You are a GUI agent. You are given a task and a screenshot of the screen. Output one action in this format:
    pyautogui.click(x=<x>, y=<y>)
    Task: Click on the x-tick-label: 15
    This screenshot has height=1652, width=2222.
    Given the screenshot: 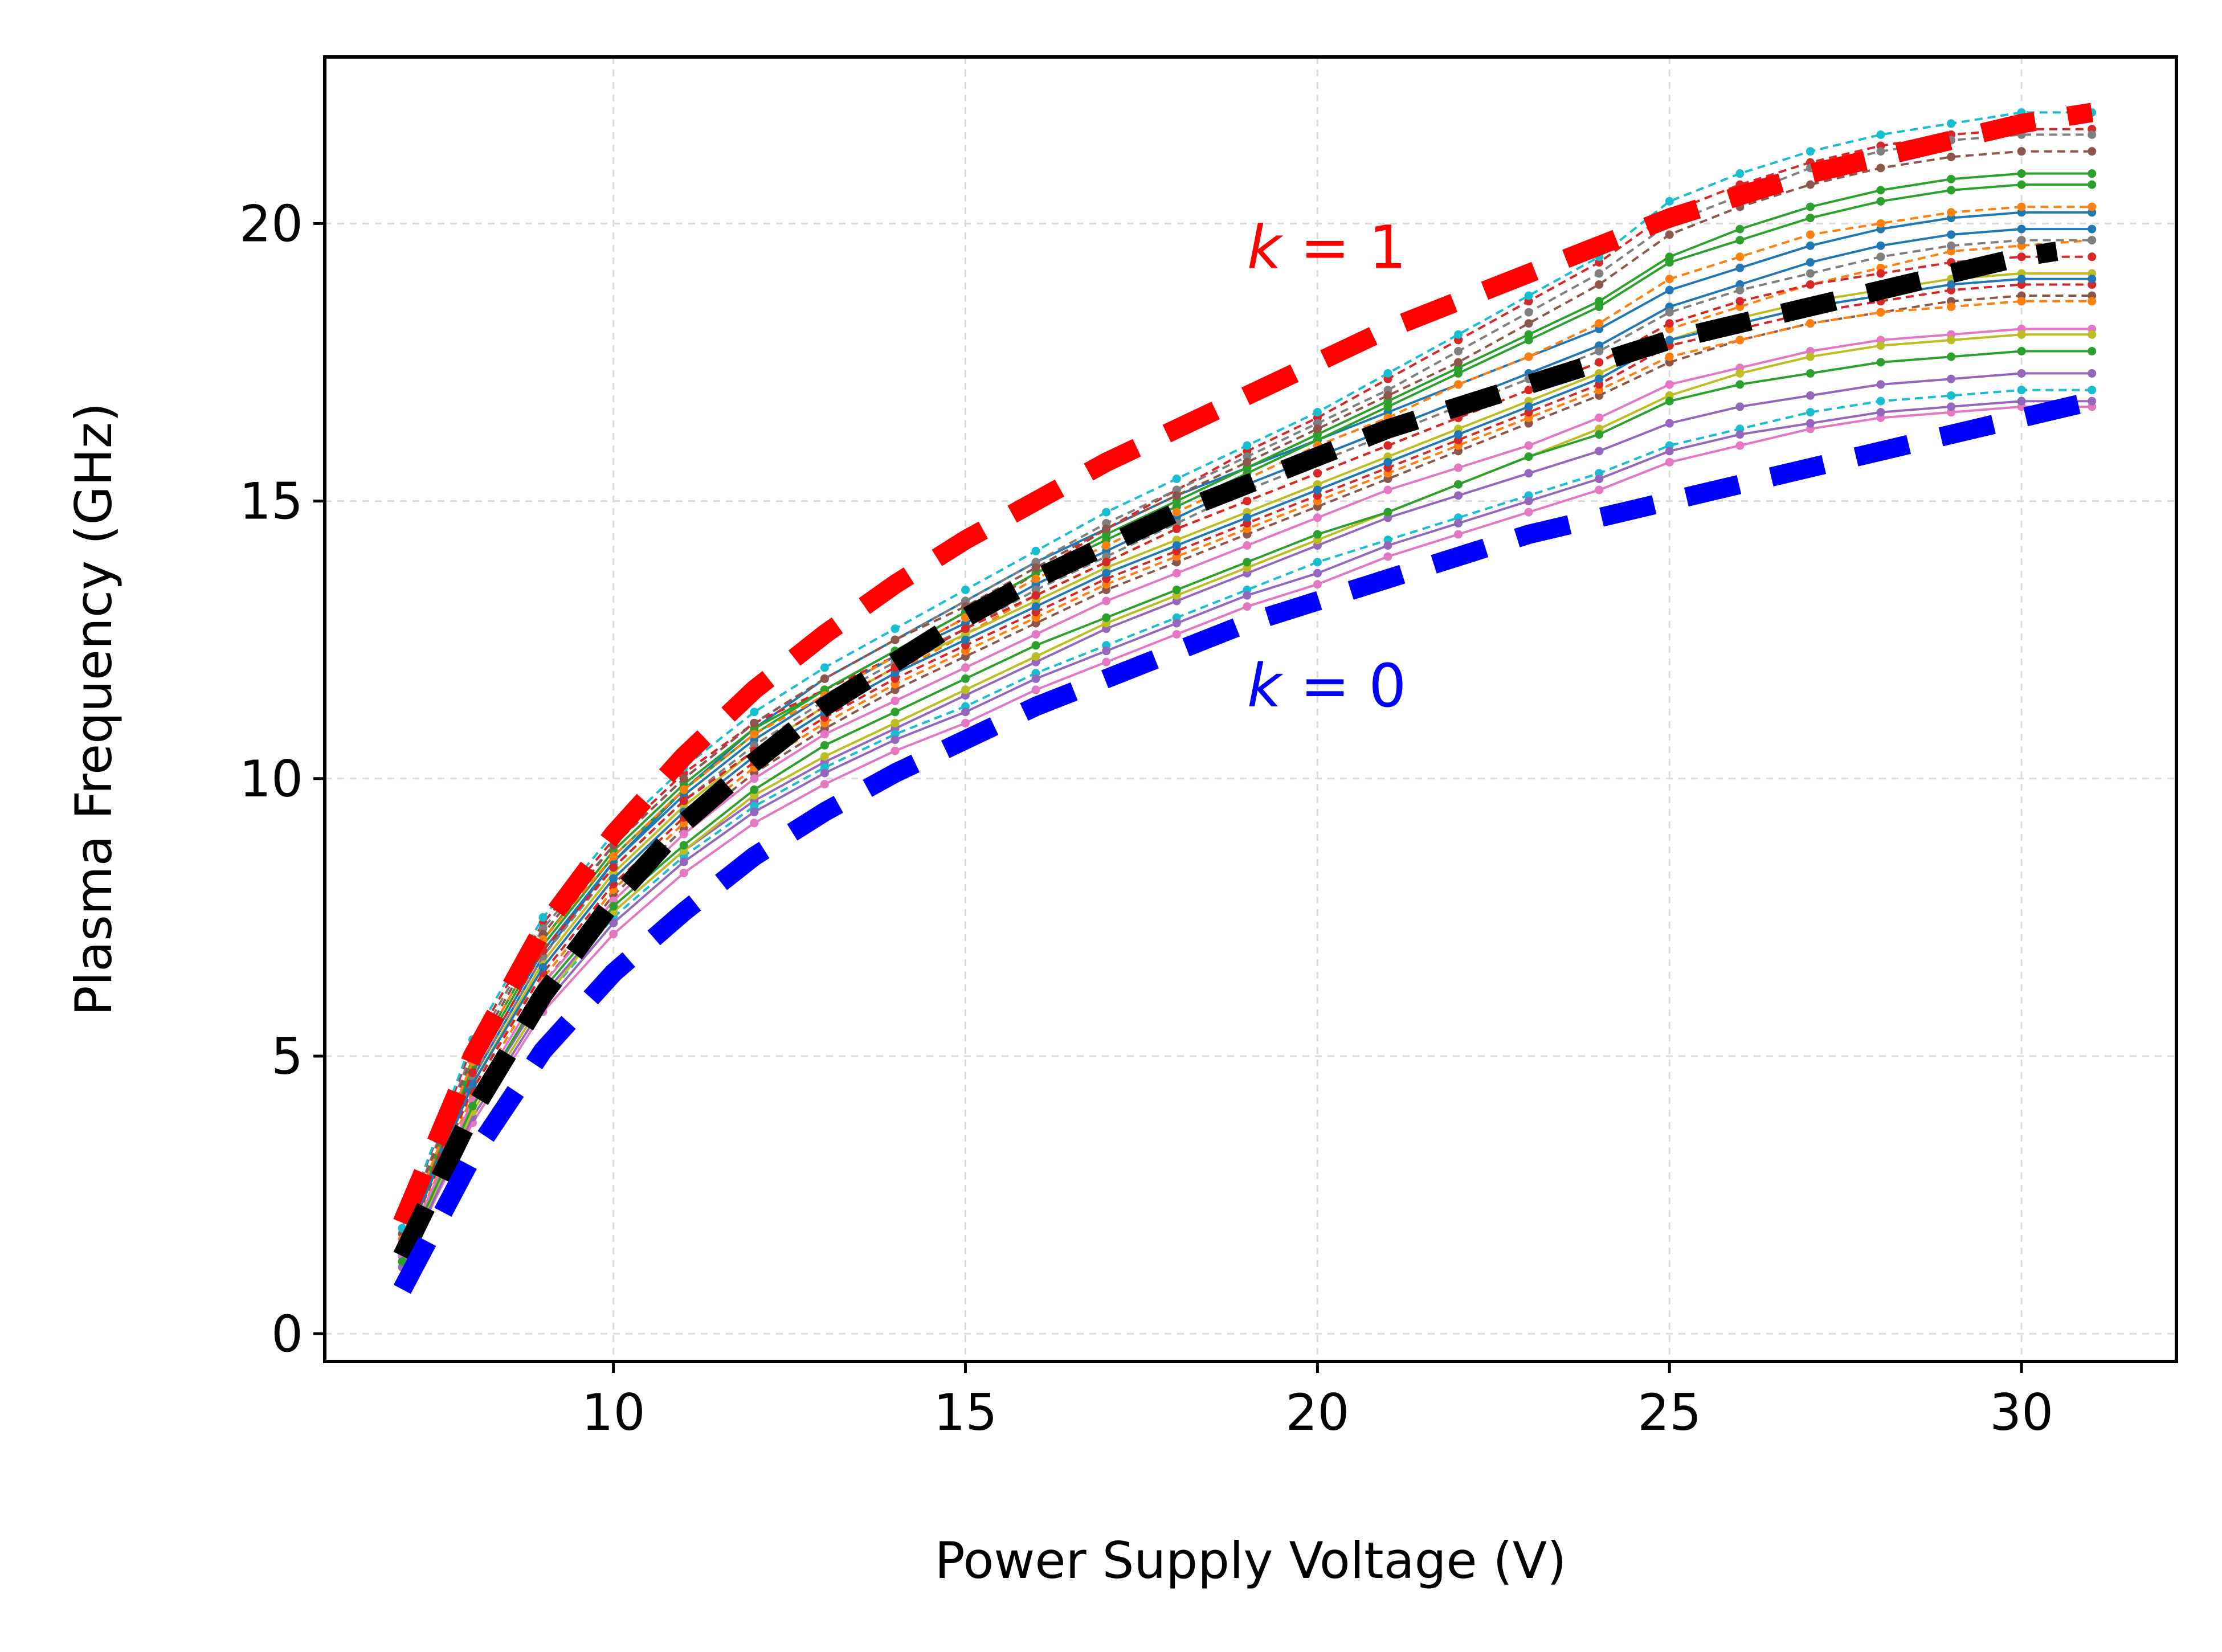 What is the action you would take?
    pyautogui.click(x=966, y=1413)
    